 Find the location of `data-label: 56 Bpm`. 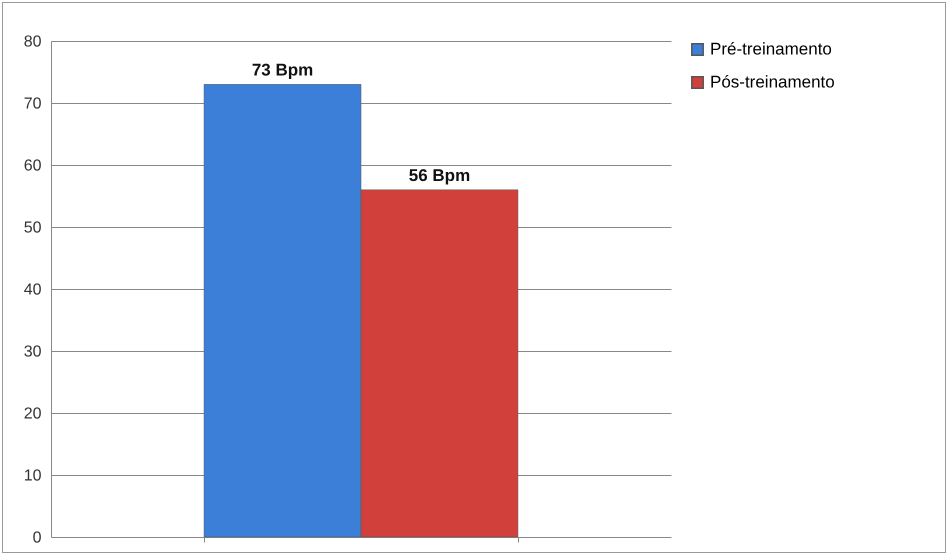

data-label: 56 Bpm is located at coordinates (439, 175).